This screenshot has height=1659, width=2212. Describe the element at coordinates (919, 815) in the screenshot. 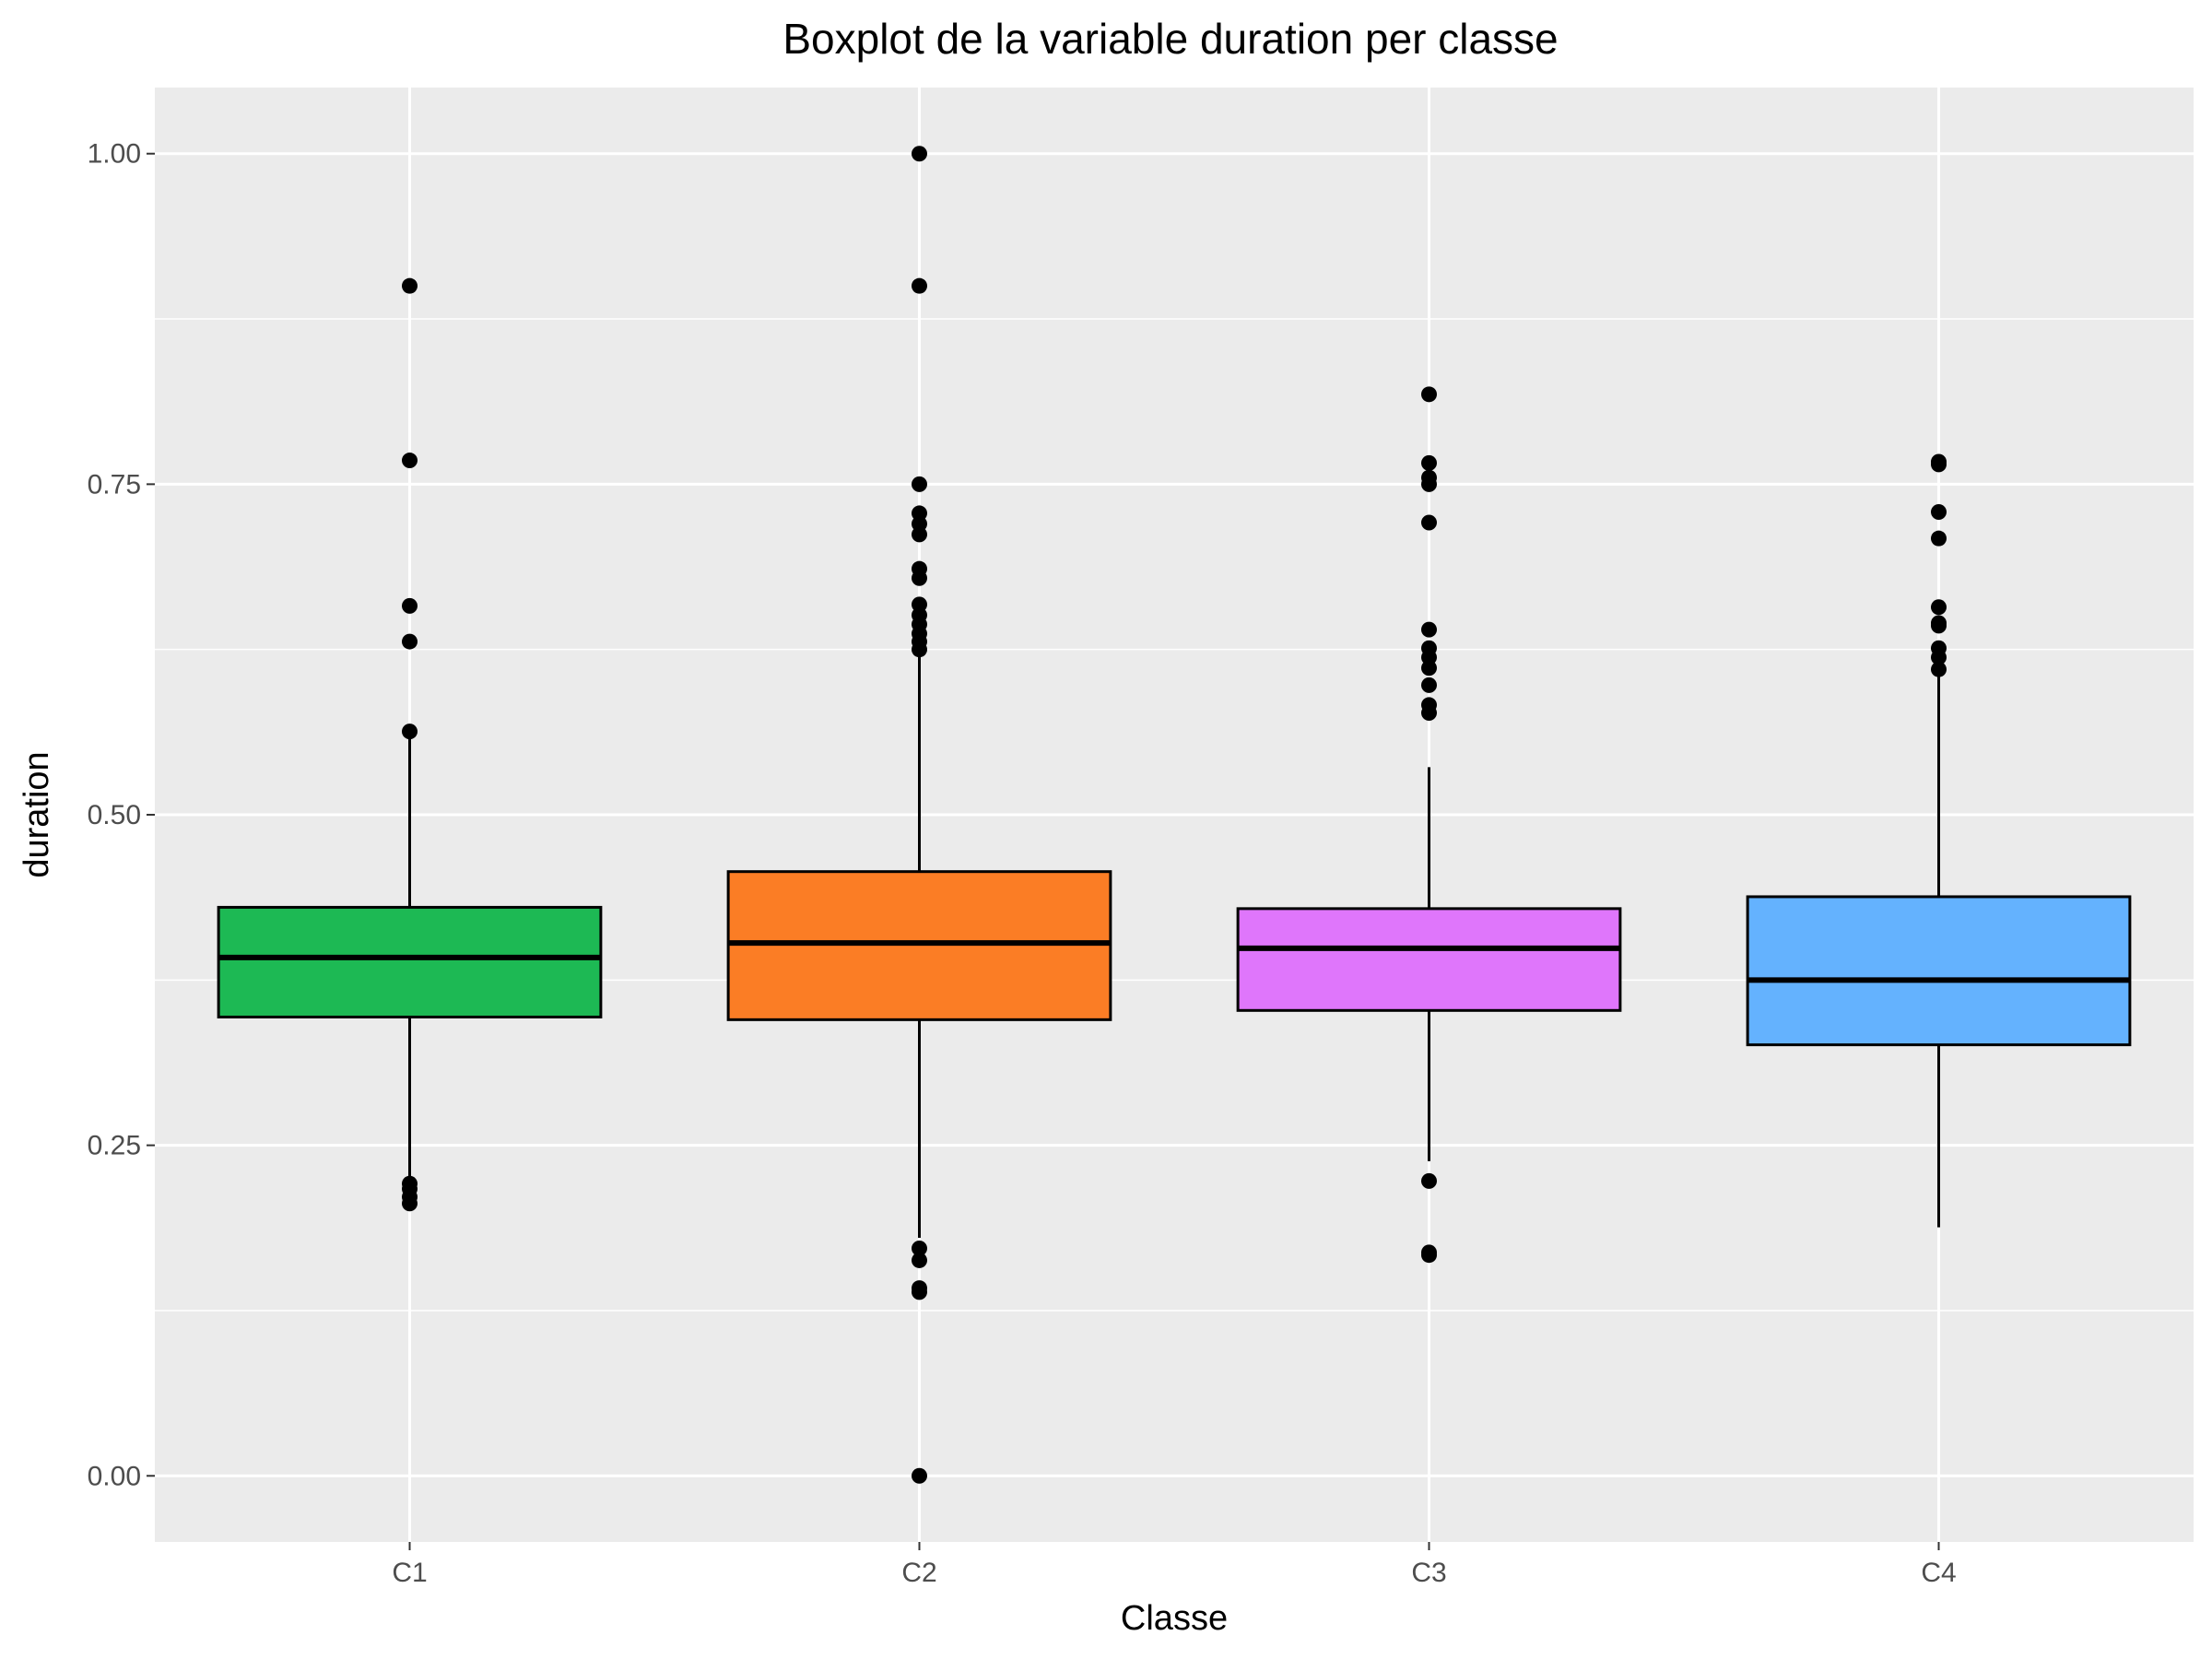

I see `box-c2` at that location.